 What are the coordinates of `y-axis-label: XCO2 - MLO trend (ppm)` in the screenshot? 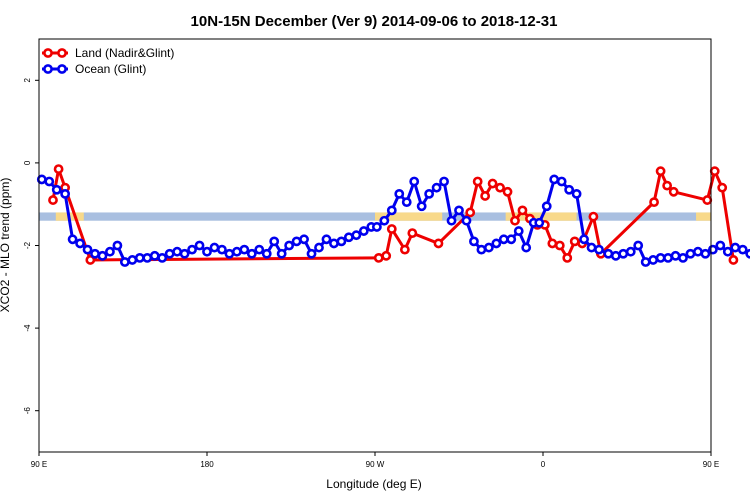 It's located at (6, 245).